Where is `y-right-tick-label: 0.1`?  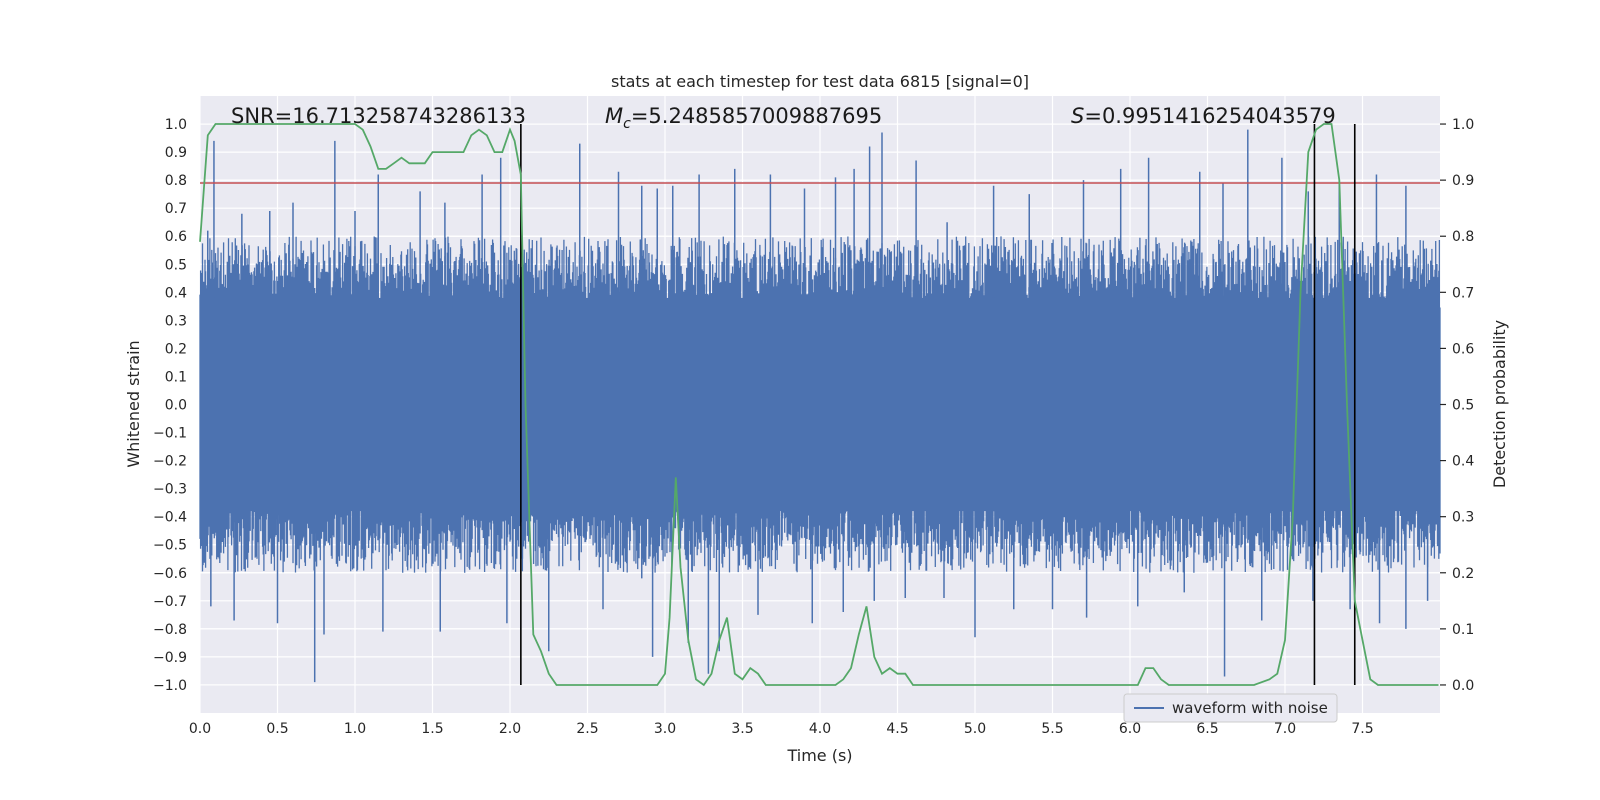 y-right-tick-label: 0.1 is located at coordinates (1463, 630).